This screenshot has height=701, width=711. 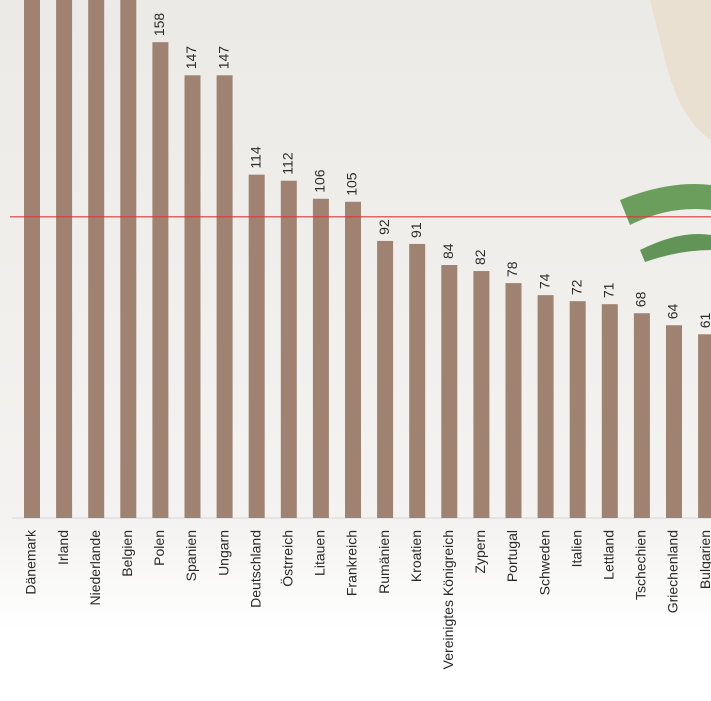 What do you see at coordinates (609, 555) in the screenshot?
I see `x-tick-label: Lettland` at bounding box center [609, 555].